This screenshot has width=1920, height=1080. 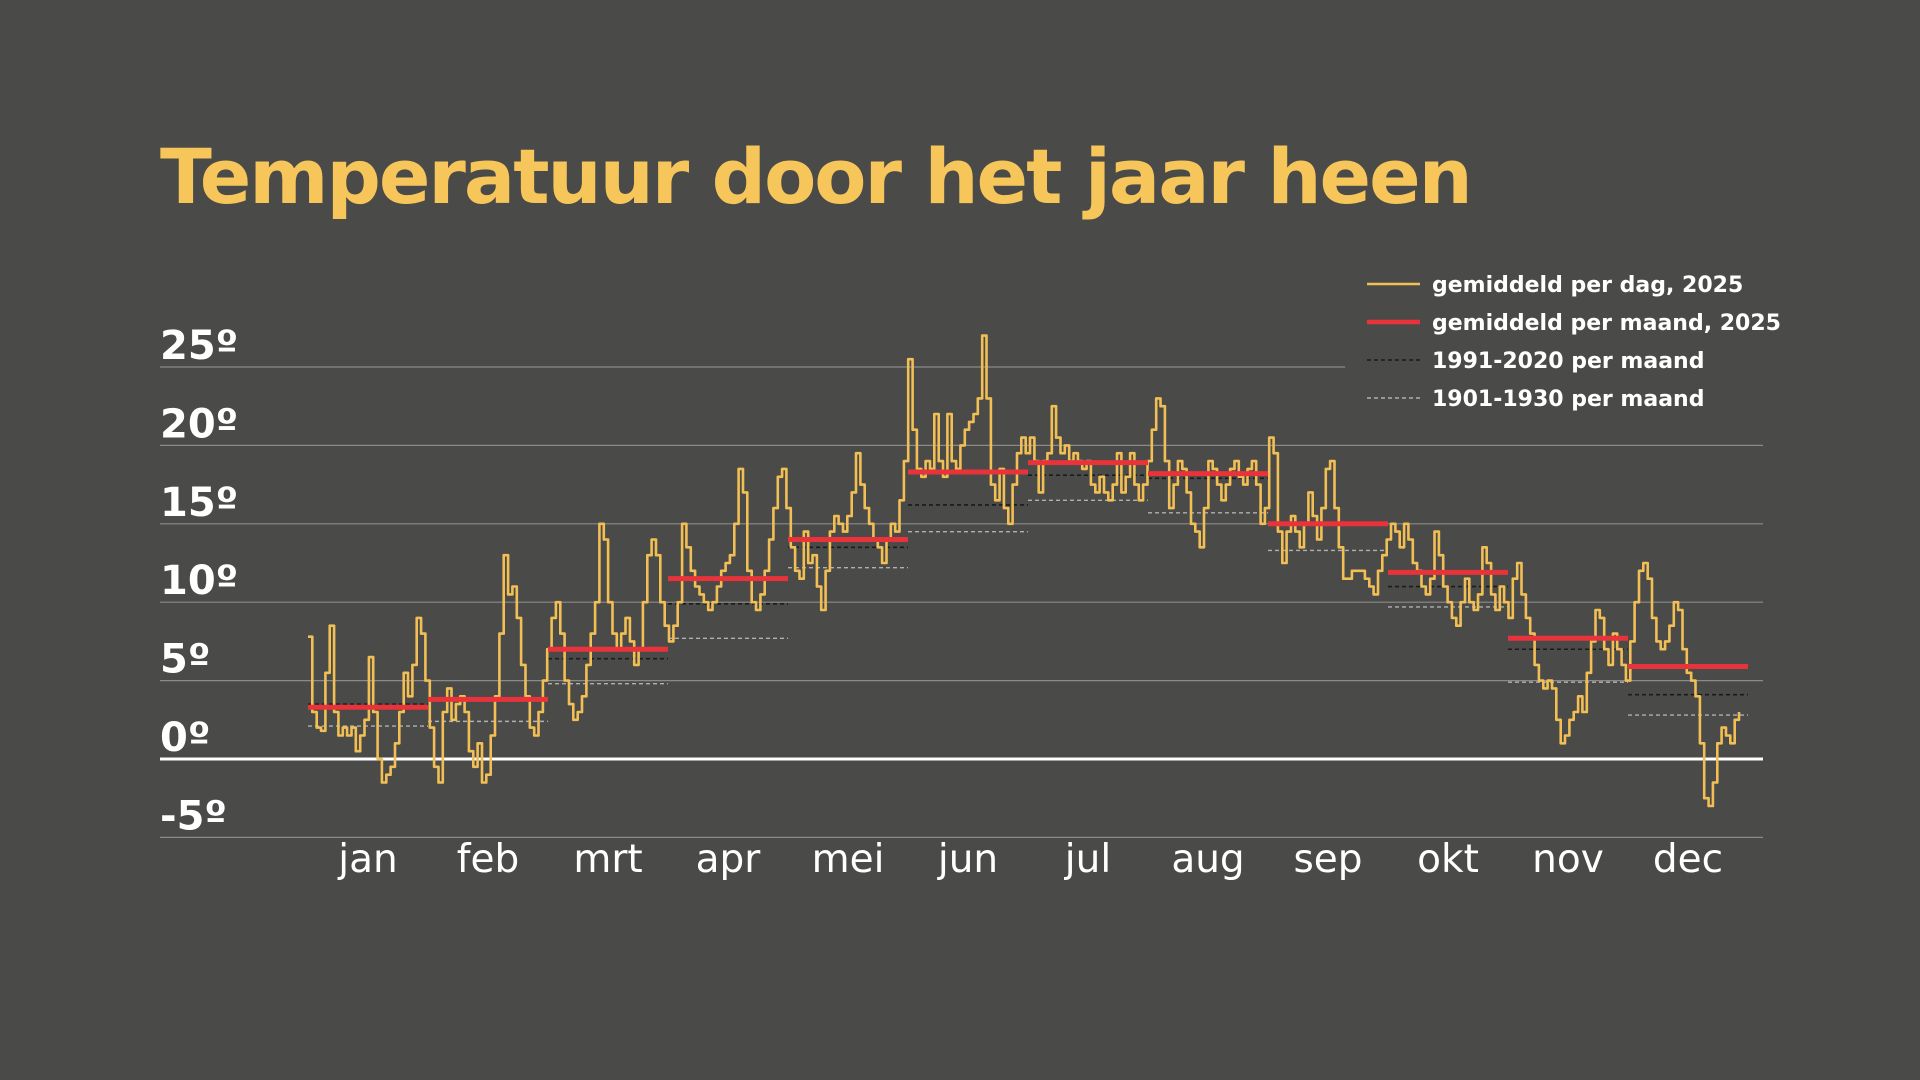 I want to click on y-tick-label: 20º, so click(x=199, y=424).